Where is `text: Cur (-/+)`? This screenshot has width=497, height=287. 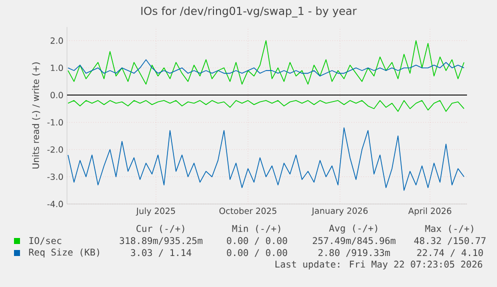 text: Cur (-/+) is located at coordinates (160, 229).